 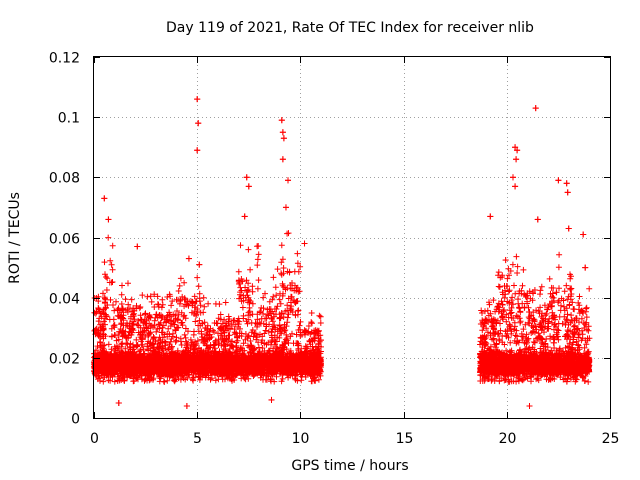 I want to click on y-tick-label: 0.1, so click(x=69, y=119).